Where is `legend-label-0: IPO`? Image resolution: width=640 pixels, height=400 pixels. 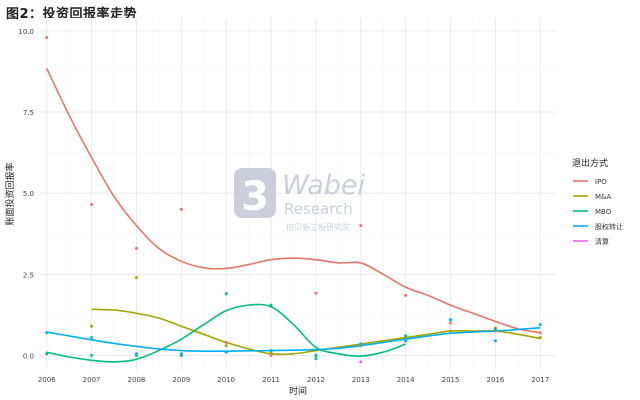
legend-label-0: IPO is located at coordinates (601, 182).